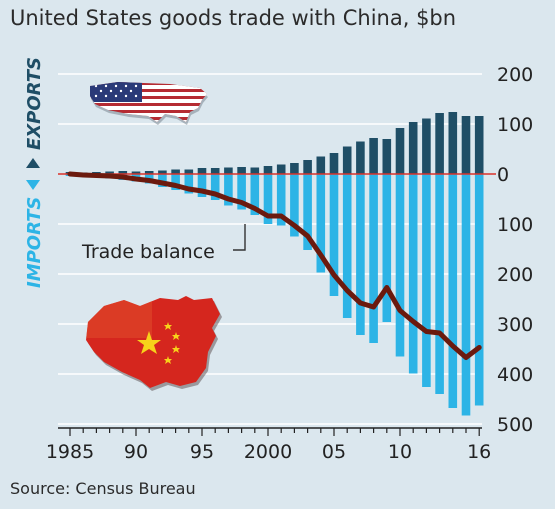 The image size is (555, 509). Describe the element at coordinates (268, 452) in the screenshot. I see `x-tick-label: 2000` at that location.